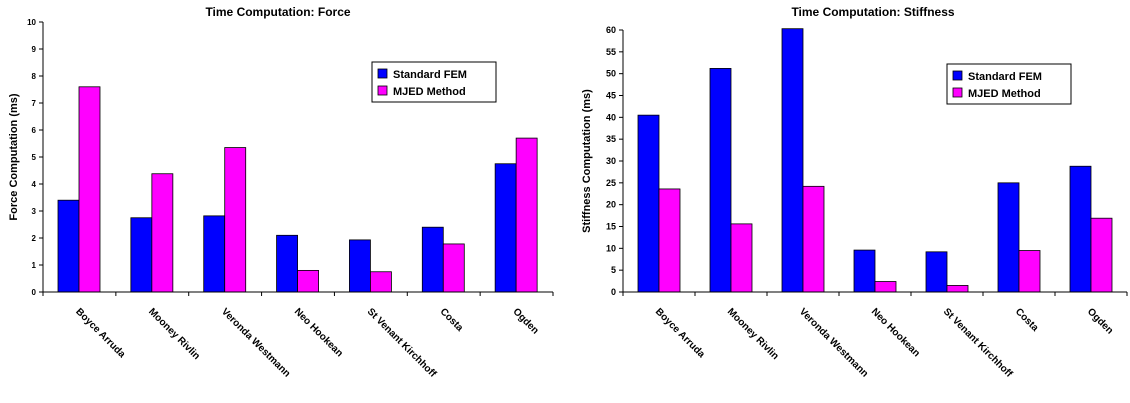 The width and height of the screenshot is (1130, 403). What do you see at coordinates (611, 117) in the screenshot?
I see `y-tick-label: 40` at bounding box center [611, 117].